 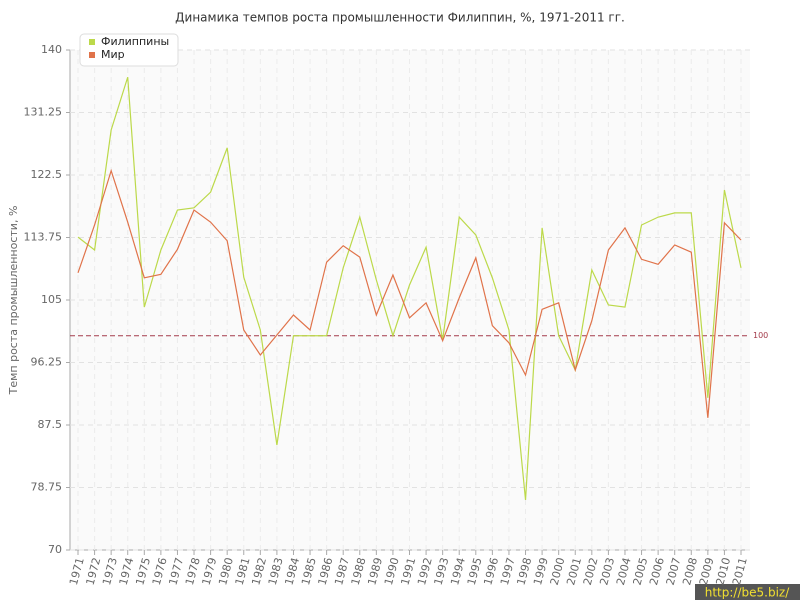 What do you see at coordinates (13, 301) in the screenshot?
I see `y-axis-label: Темп роста промышленности, %` at bounding box center [13, 301].